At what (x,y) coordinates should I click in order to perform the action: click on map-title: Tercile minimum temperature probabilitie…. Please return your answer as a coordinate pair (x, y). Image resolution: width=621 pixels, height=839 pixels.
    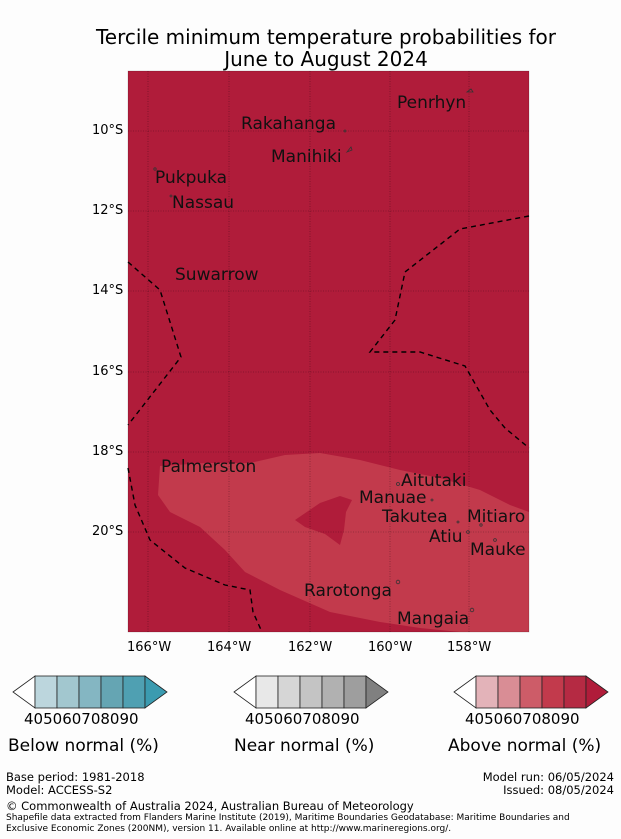
    Looking at the image, I should click on (310, 48).